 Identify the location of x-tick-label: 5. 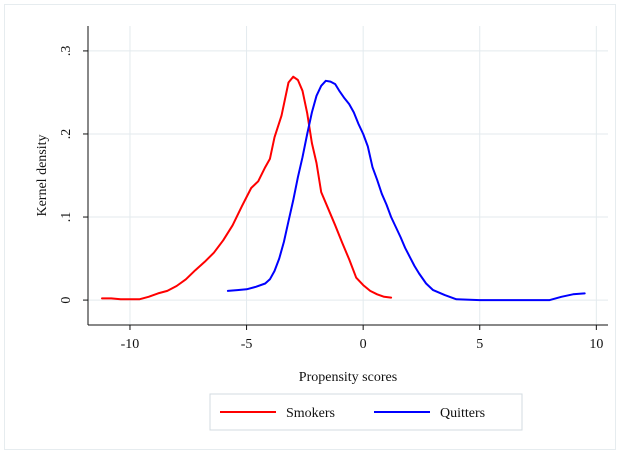
(479, 344).